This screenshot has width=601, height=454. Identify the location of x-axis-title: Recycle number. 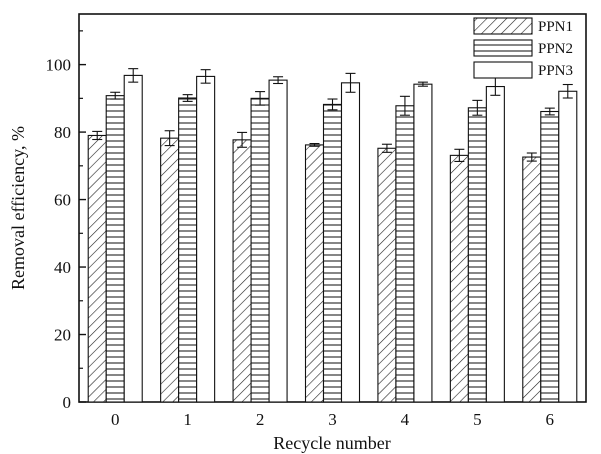
(331, 443).